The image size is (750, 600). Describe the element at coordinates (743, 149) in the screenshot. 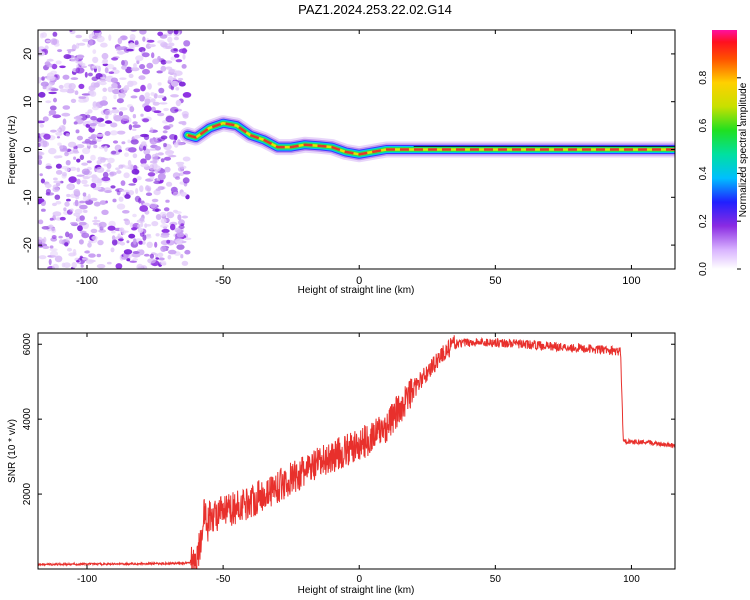

I see `colorbar-label: Normalized spectral amplitude` at that location.